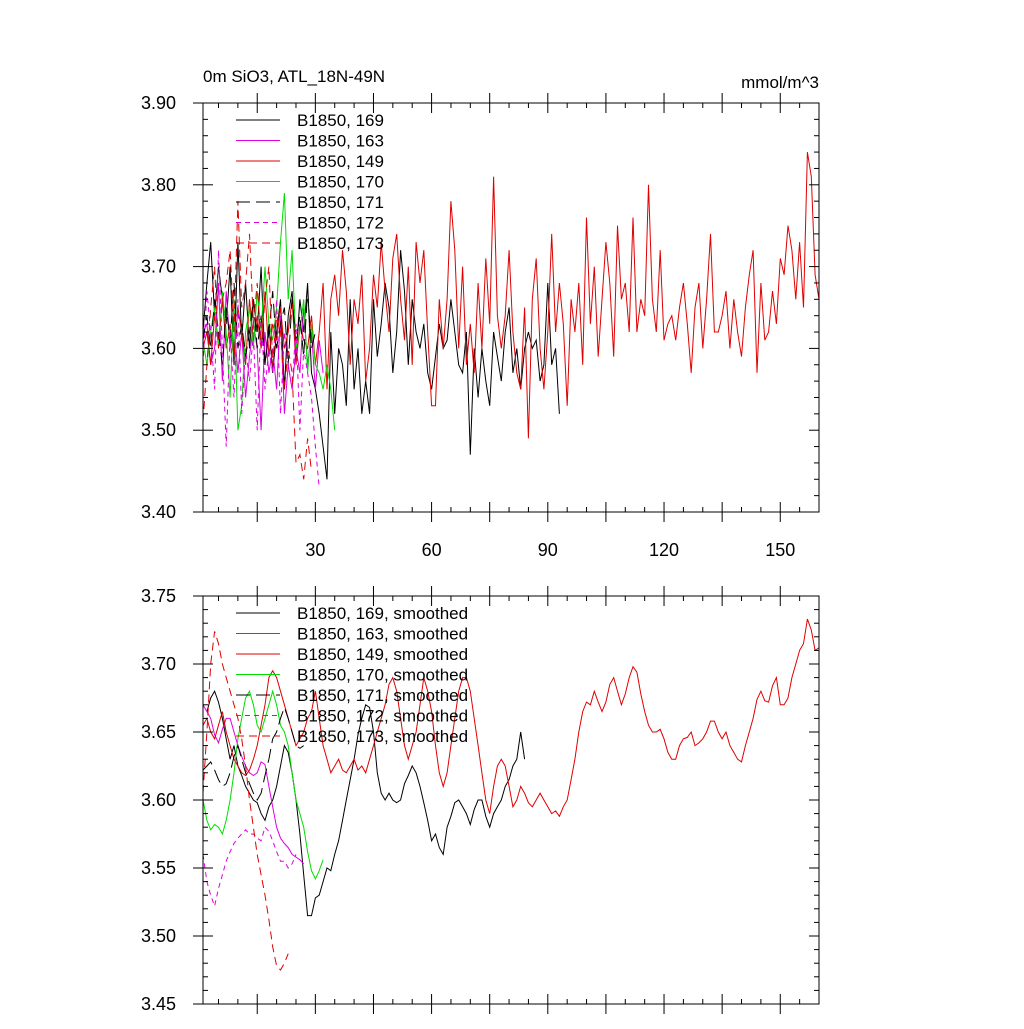  What do you see at coordinates (382, 695) in the screenshot?
I see `legend-label: B1850, 171, smoothed` at bounding box center [382, 695].